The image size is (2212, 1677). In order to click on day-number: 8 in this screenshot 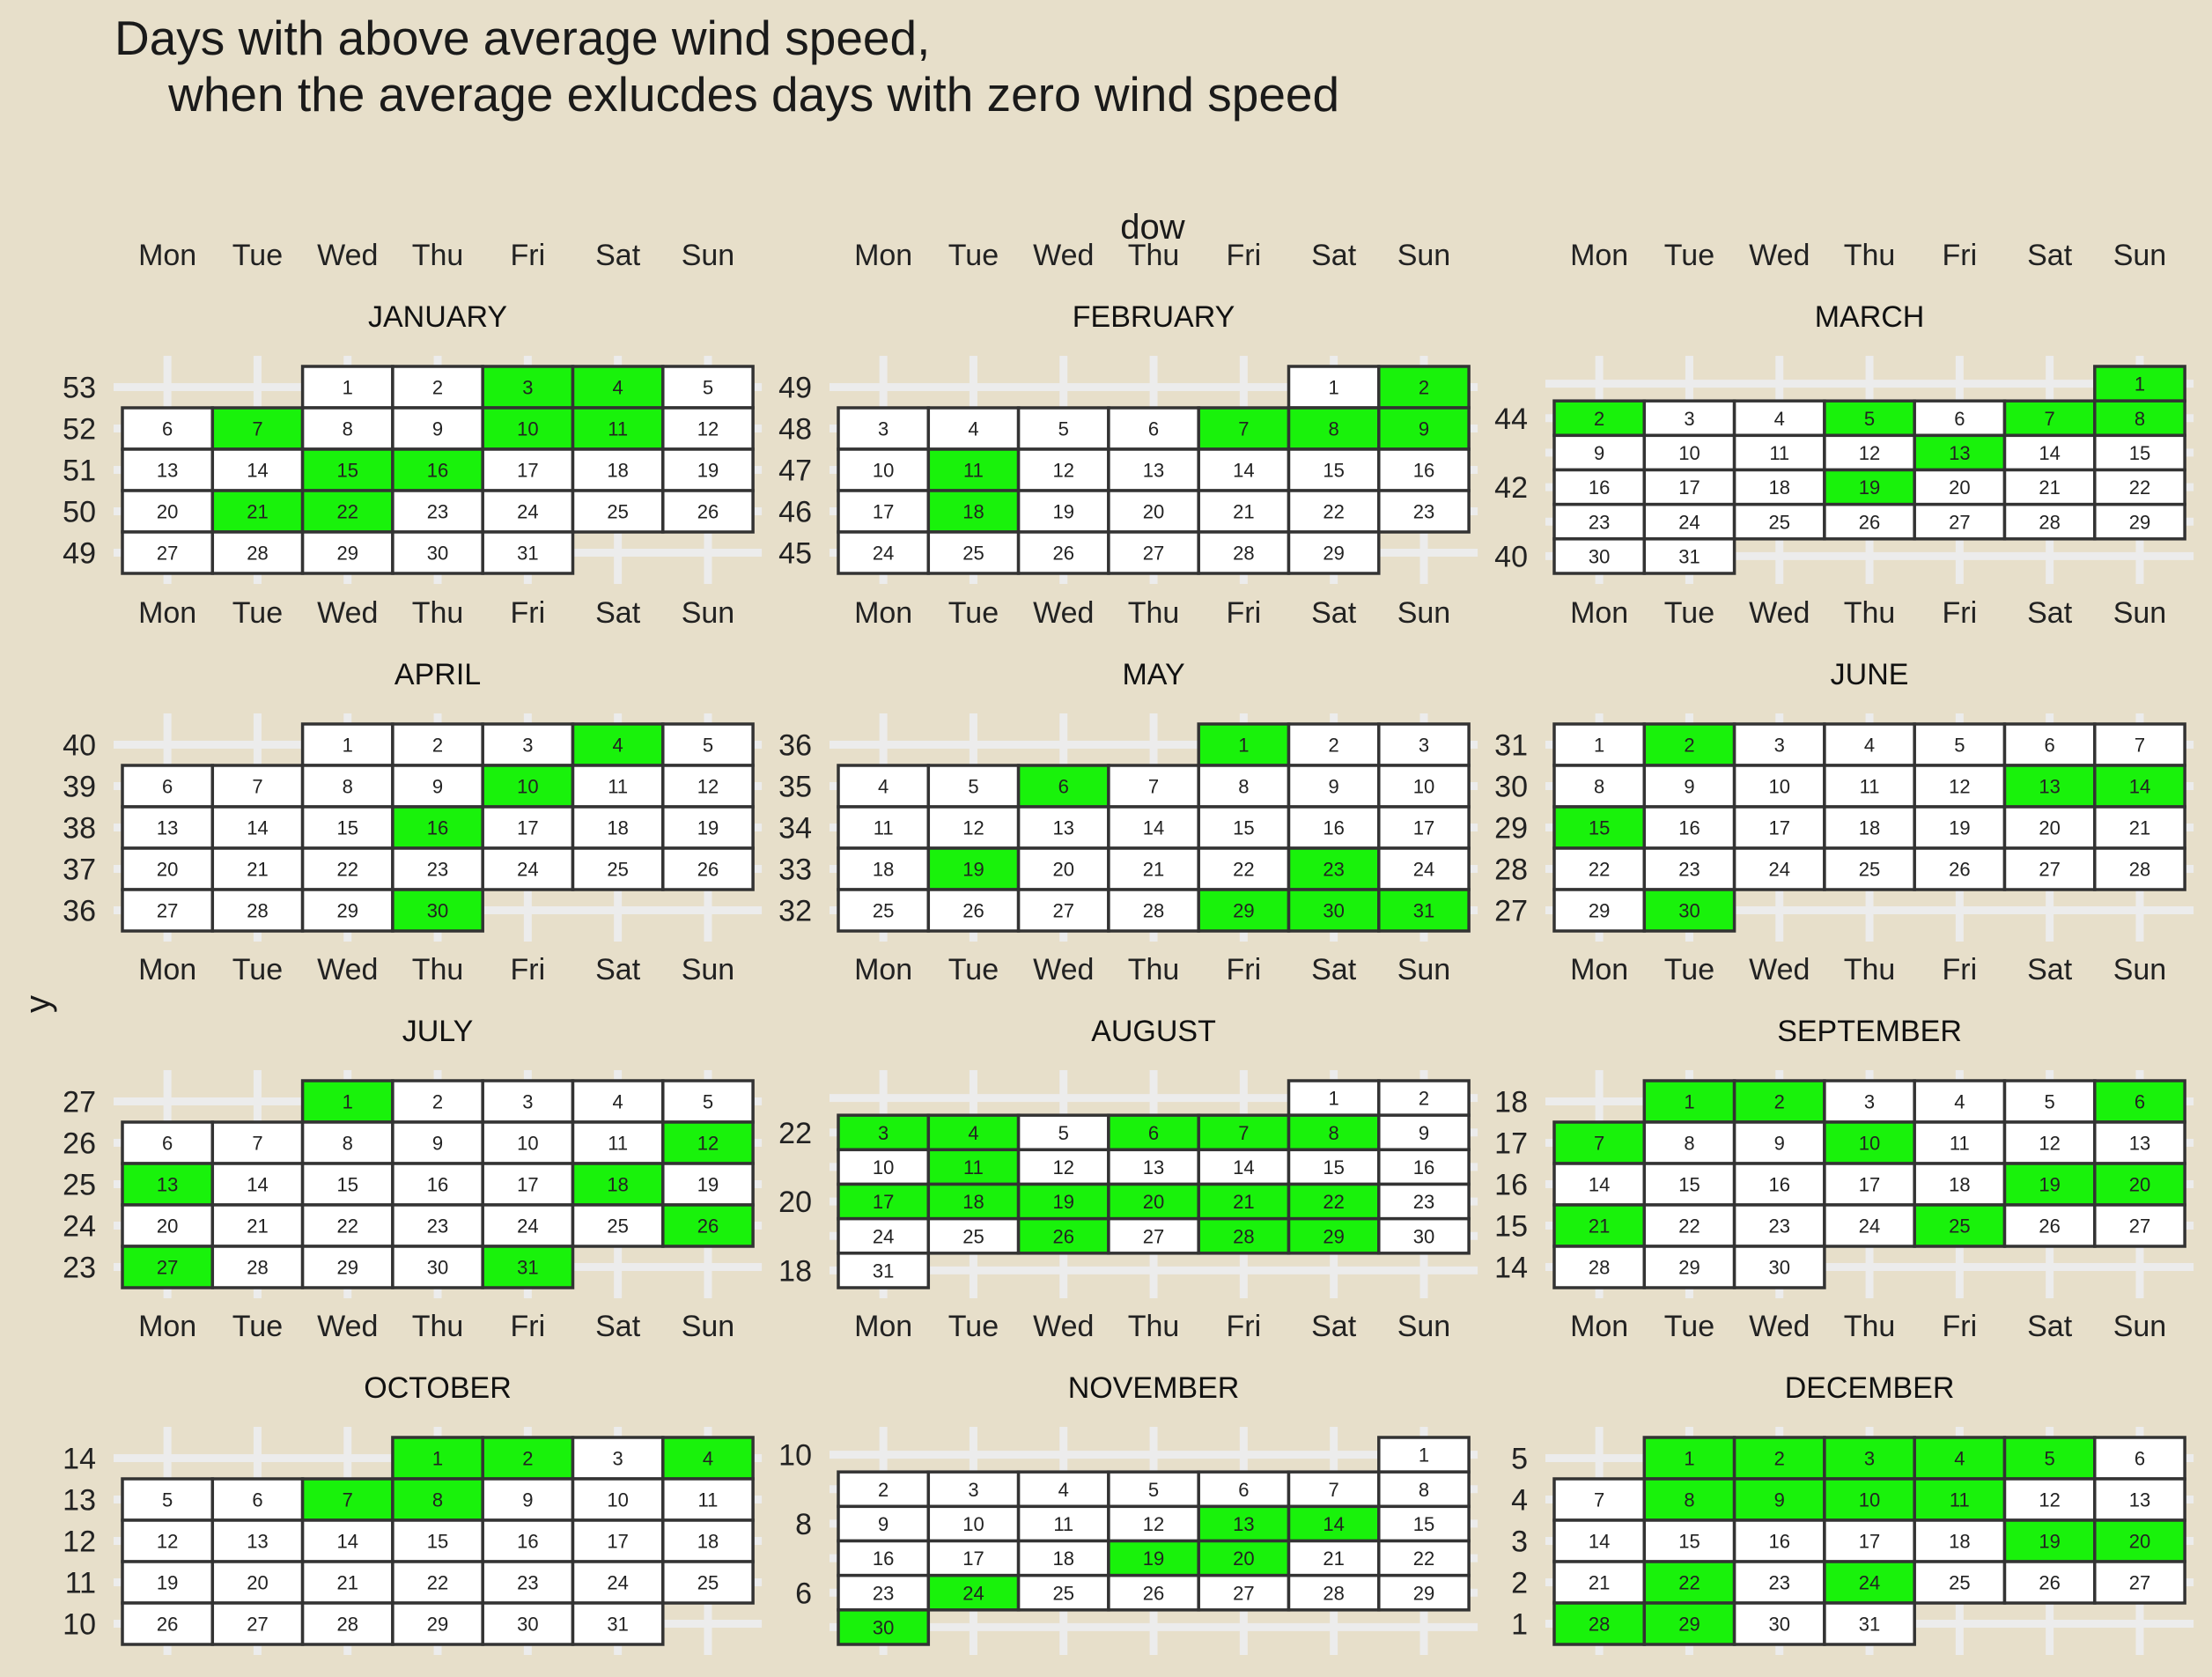, I will do `click(1689, 1144)`.